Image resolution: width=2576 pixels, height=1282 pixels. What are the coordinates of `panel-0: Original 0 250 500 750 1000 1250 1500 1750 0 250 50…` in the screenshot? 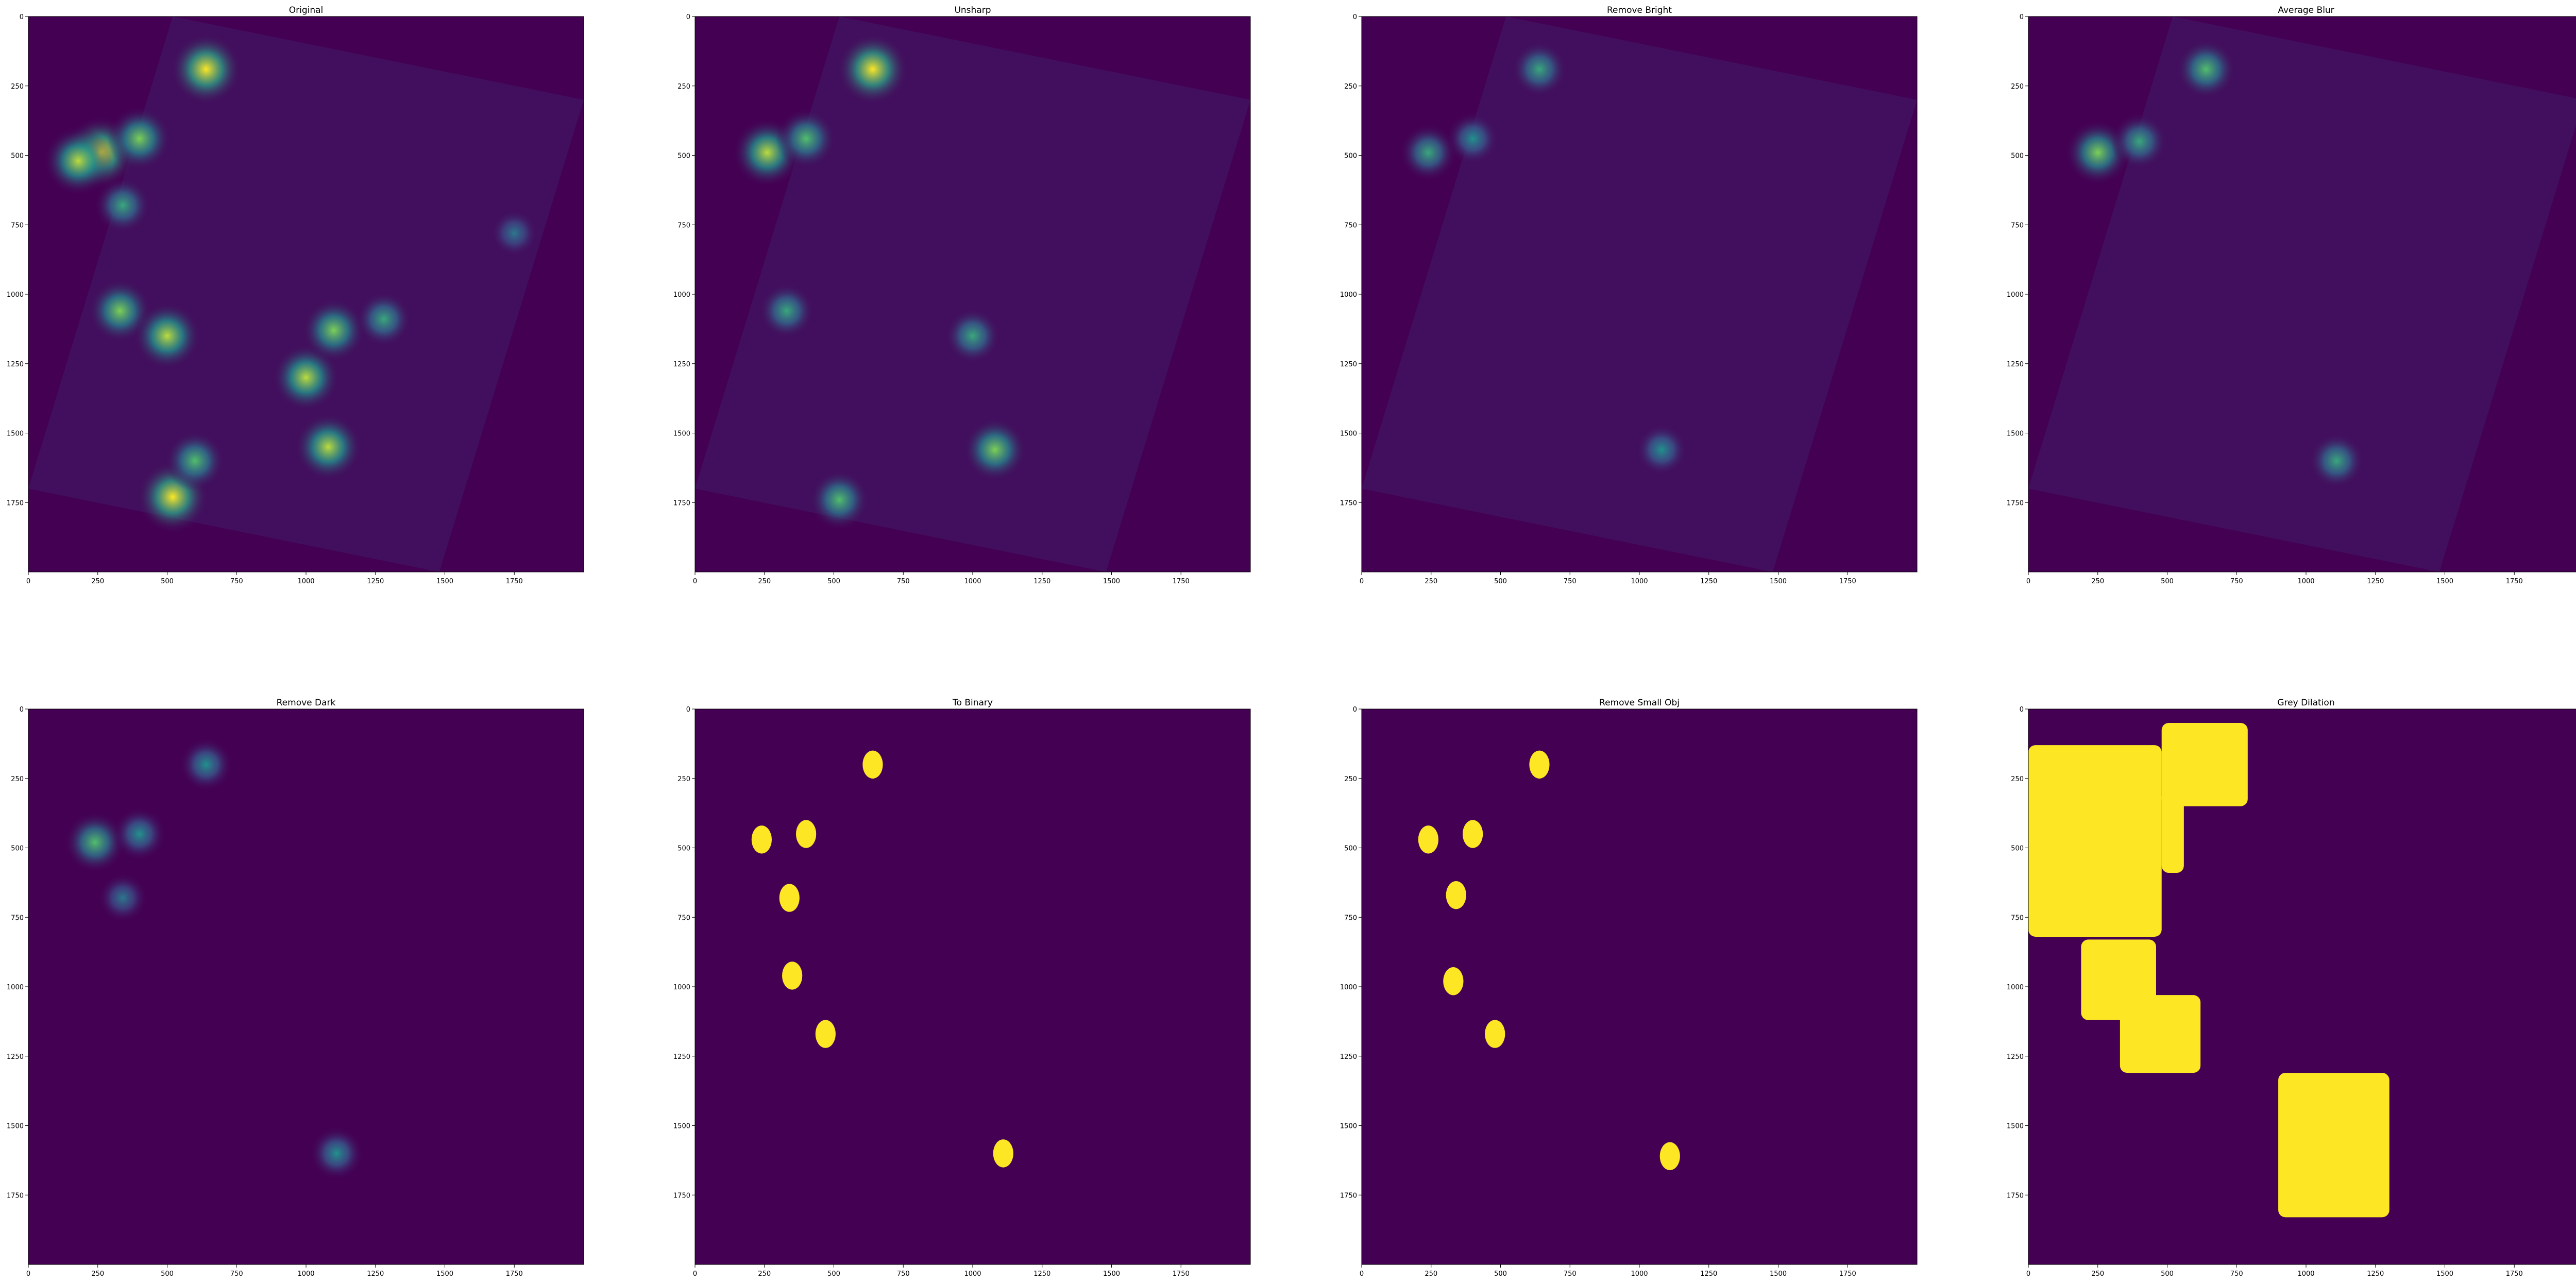 It's located at (295, 295).